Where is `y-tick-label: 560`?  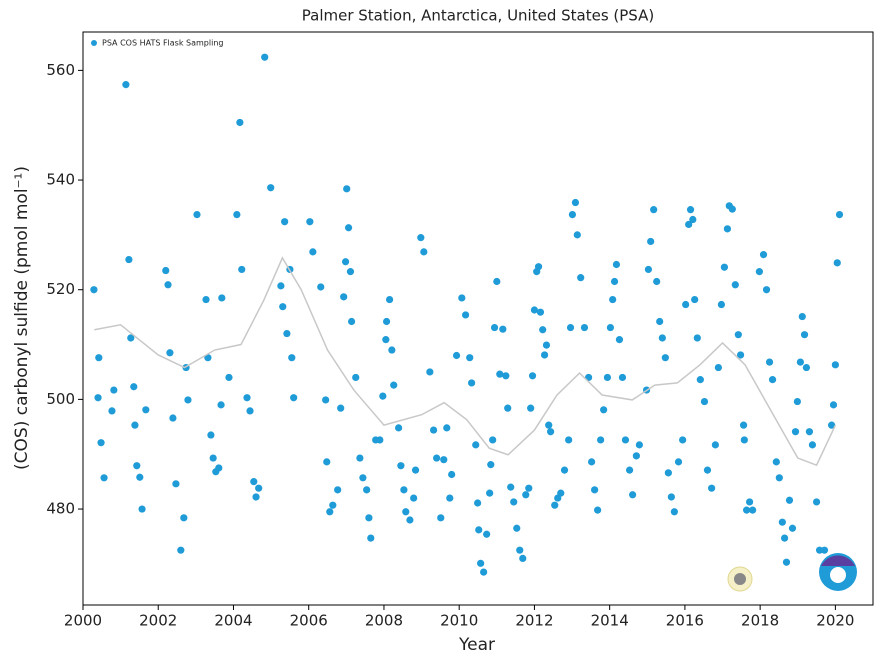 y-tick-label: 560 is located at coordinates (60, 70).